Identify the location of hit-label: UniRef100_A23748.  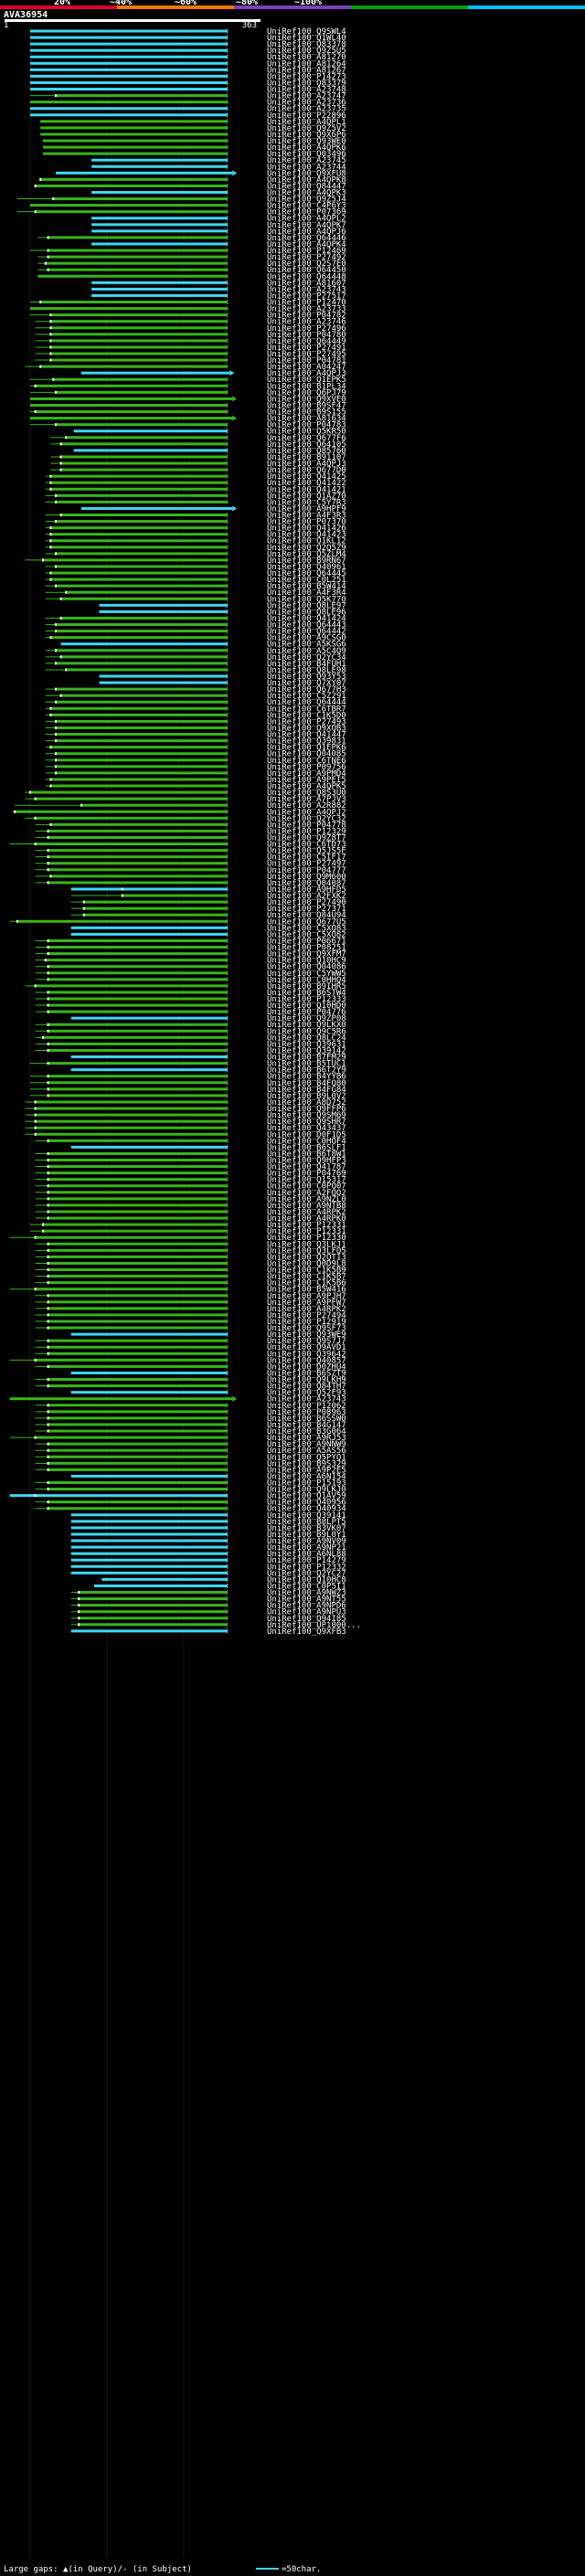
(307, 90).